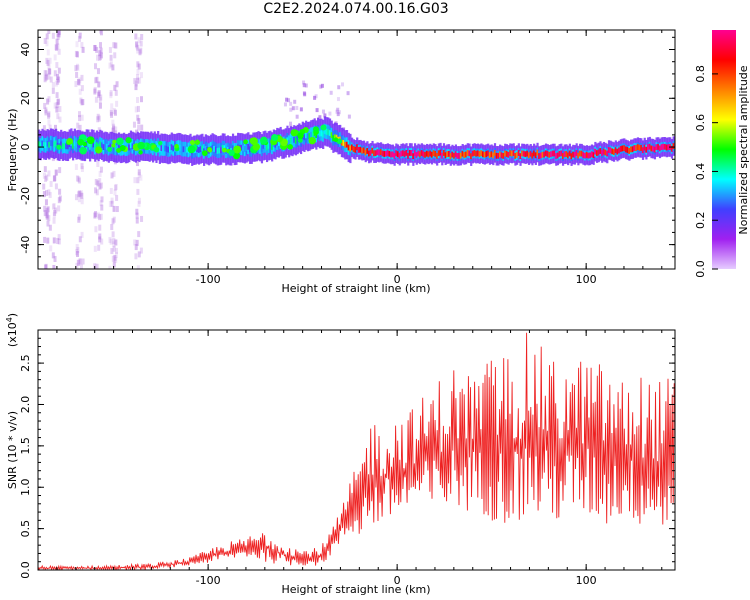  Describe the element at coordinates (724, 149) in the screenshot. I see `colorbar-gradient` at that location.